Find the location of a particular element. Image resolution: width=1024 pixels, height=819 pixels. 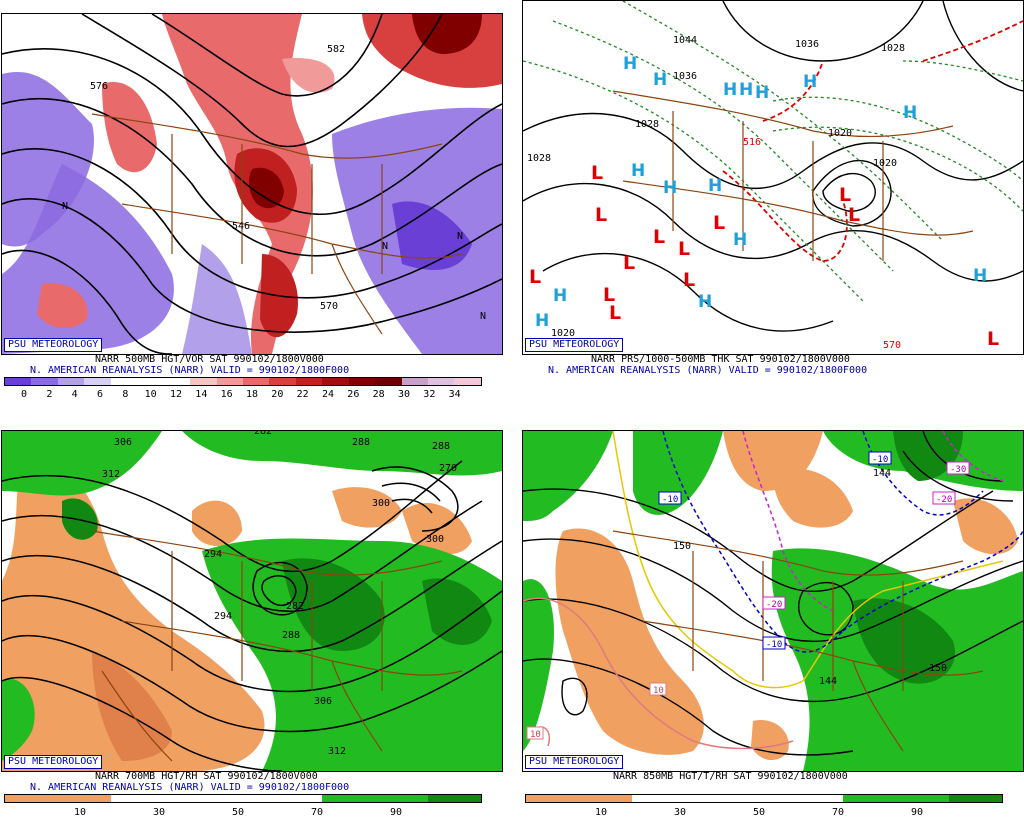

scale-tick: 24 is located at coordinates (328, 394).